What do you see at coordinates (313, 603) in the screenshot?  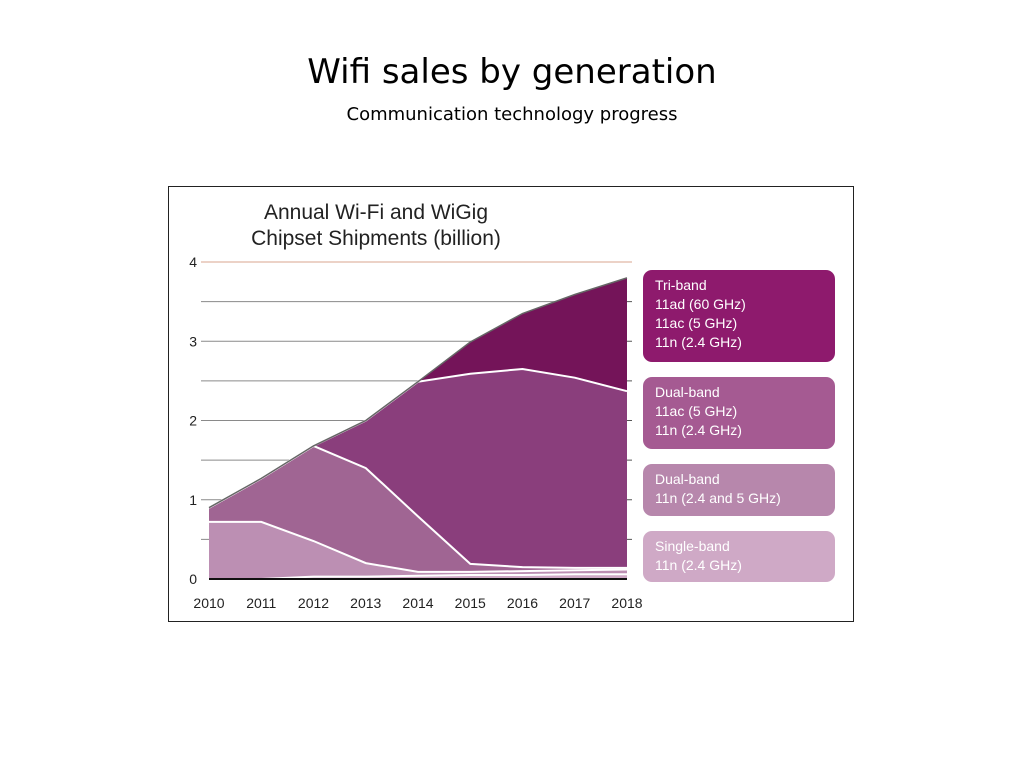 I see `x-tick-label: 2012` at bounding box center [313, 603].